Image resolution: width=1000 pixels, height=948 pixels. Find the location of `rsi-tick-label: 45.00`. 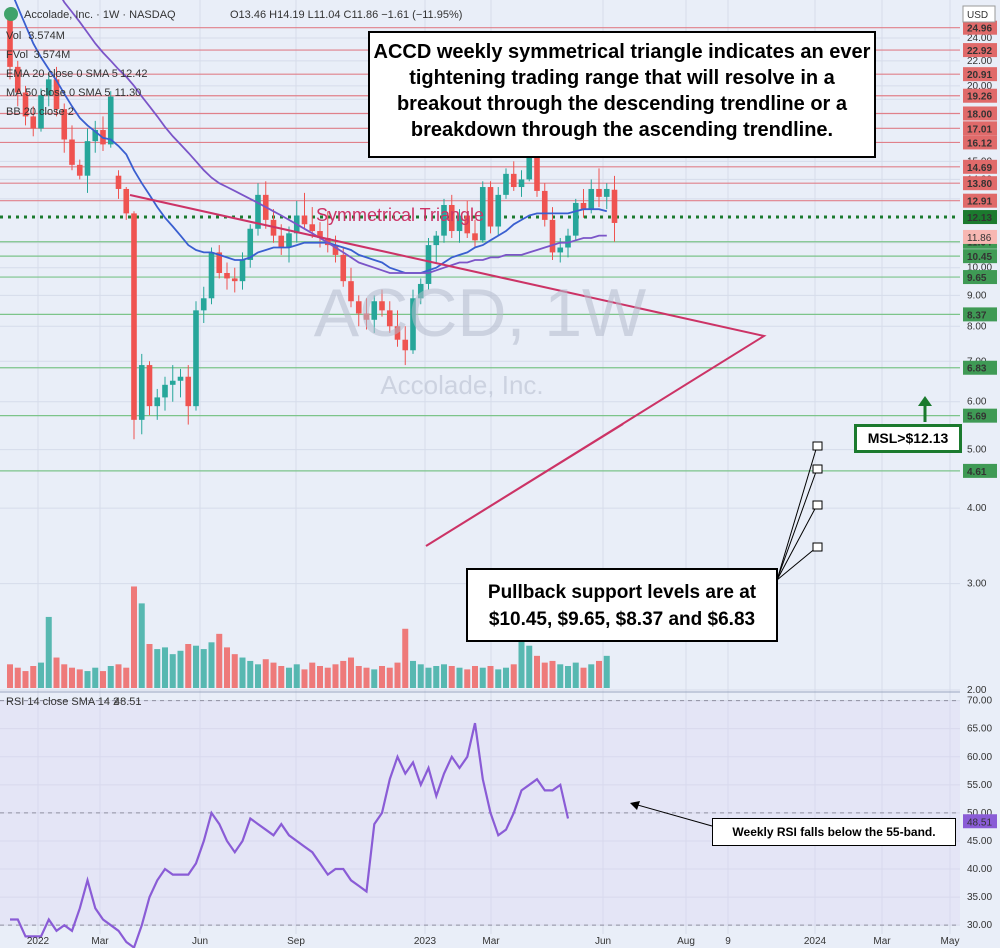

rsi-tick-label: 45.00 is located at coordinates (979, 841).